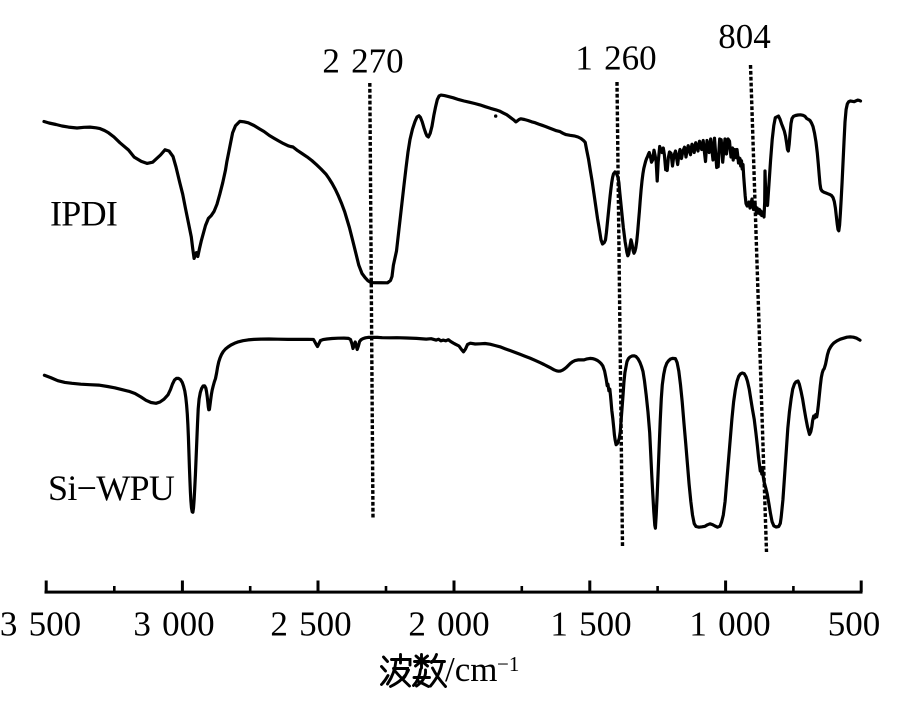 This screenshot has width=900, height=706. I want to click on svg-text: 1 260, so click(615, 58).